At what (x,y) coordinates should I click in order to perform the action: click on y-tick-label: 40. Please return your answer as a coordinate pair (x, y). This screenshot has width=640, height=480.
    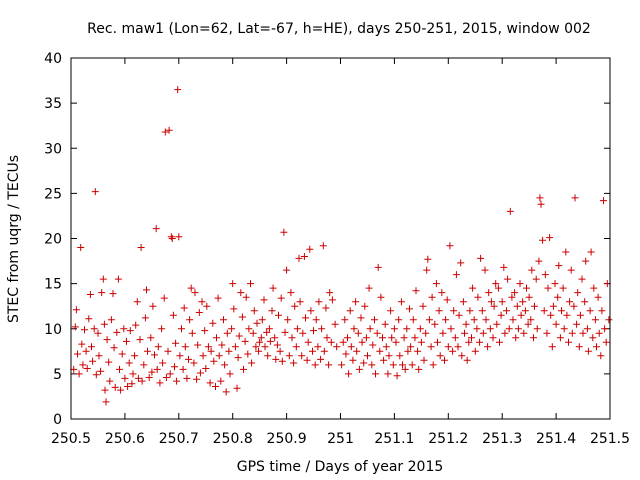
    Looking at the image, I should click on (53, 59).